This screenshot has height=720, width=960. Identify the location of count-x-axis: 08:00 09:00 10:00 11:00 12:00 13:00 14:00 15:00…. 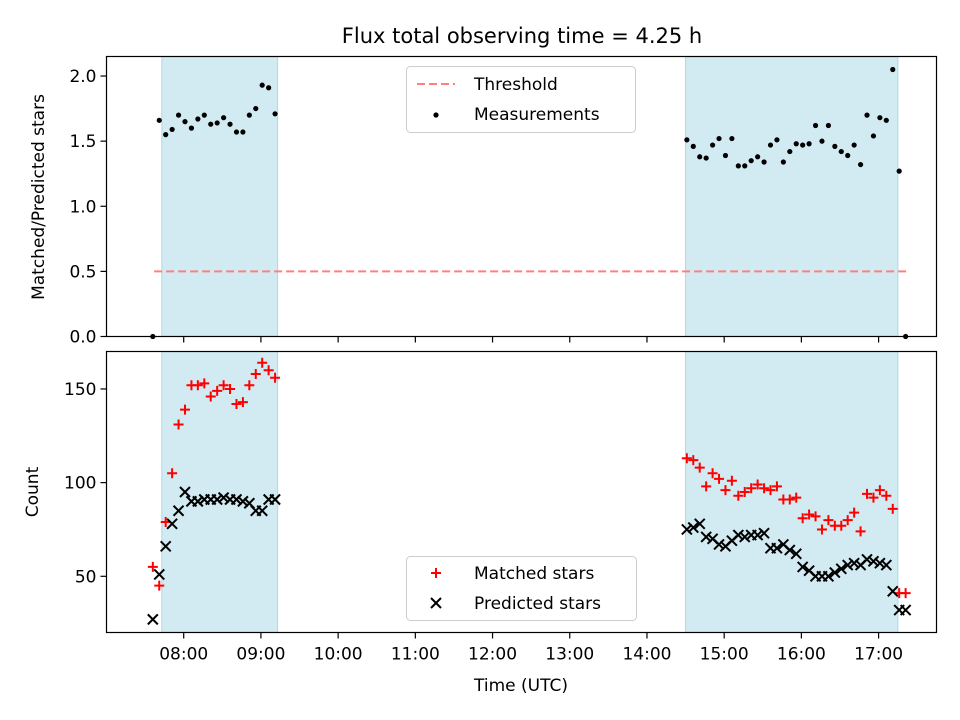
(531, 648).